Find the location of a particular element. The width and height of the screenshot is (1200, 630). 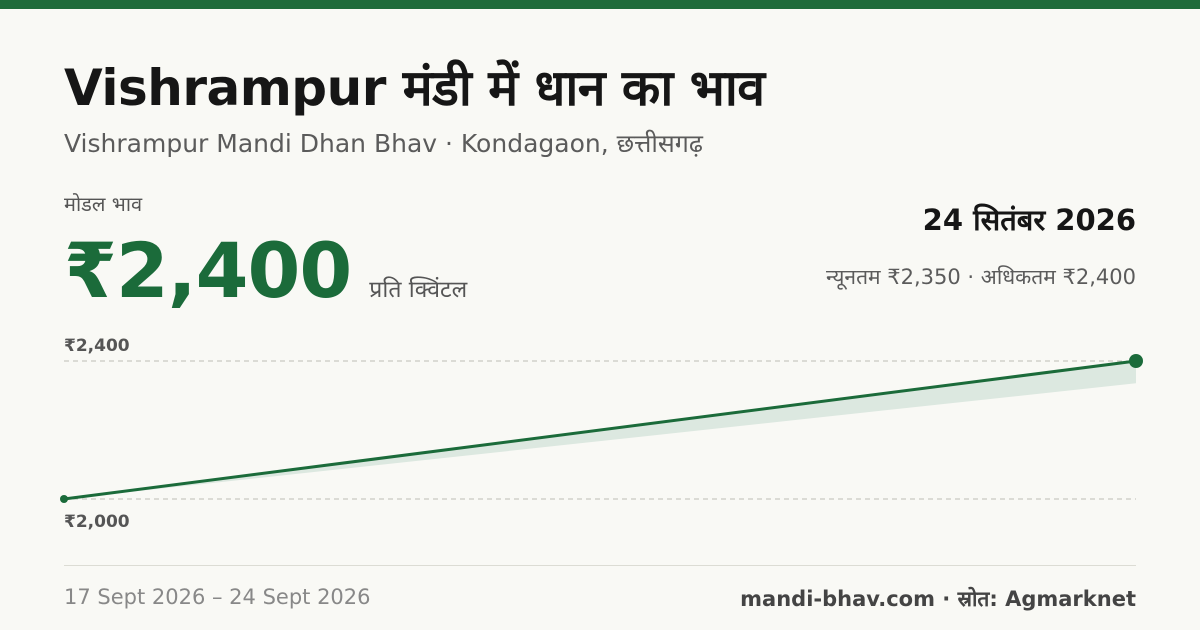

date-range: 17 Sept 2026 – 24 Sept 2026 is located at coordinates (217, 597).